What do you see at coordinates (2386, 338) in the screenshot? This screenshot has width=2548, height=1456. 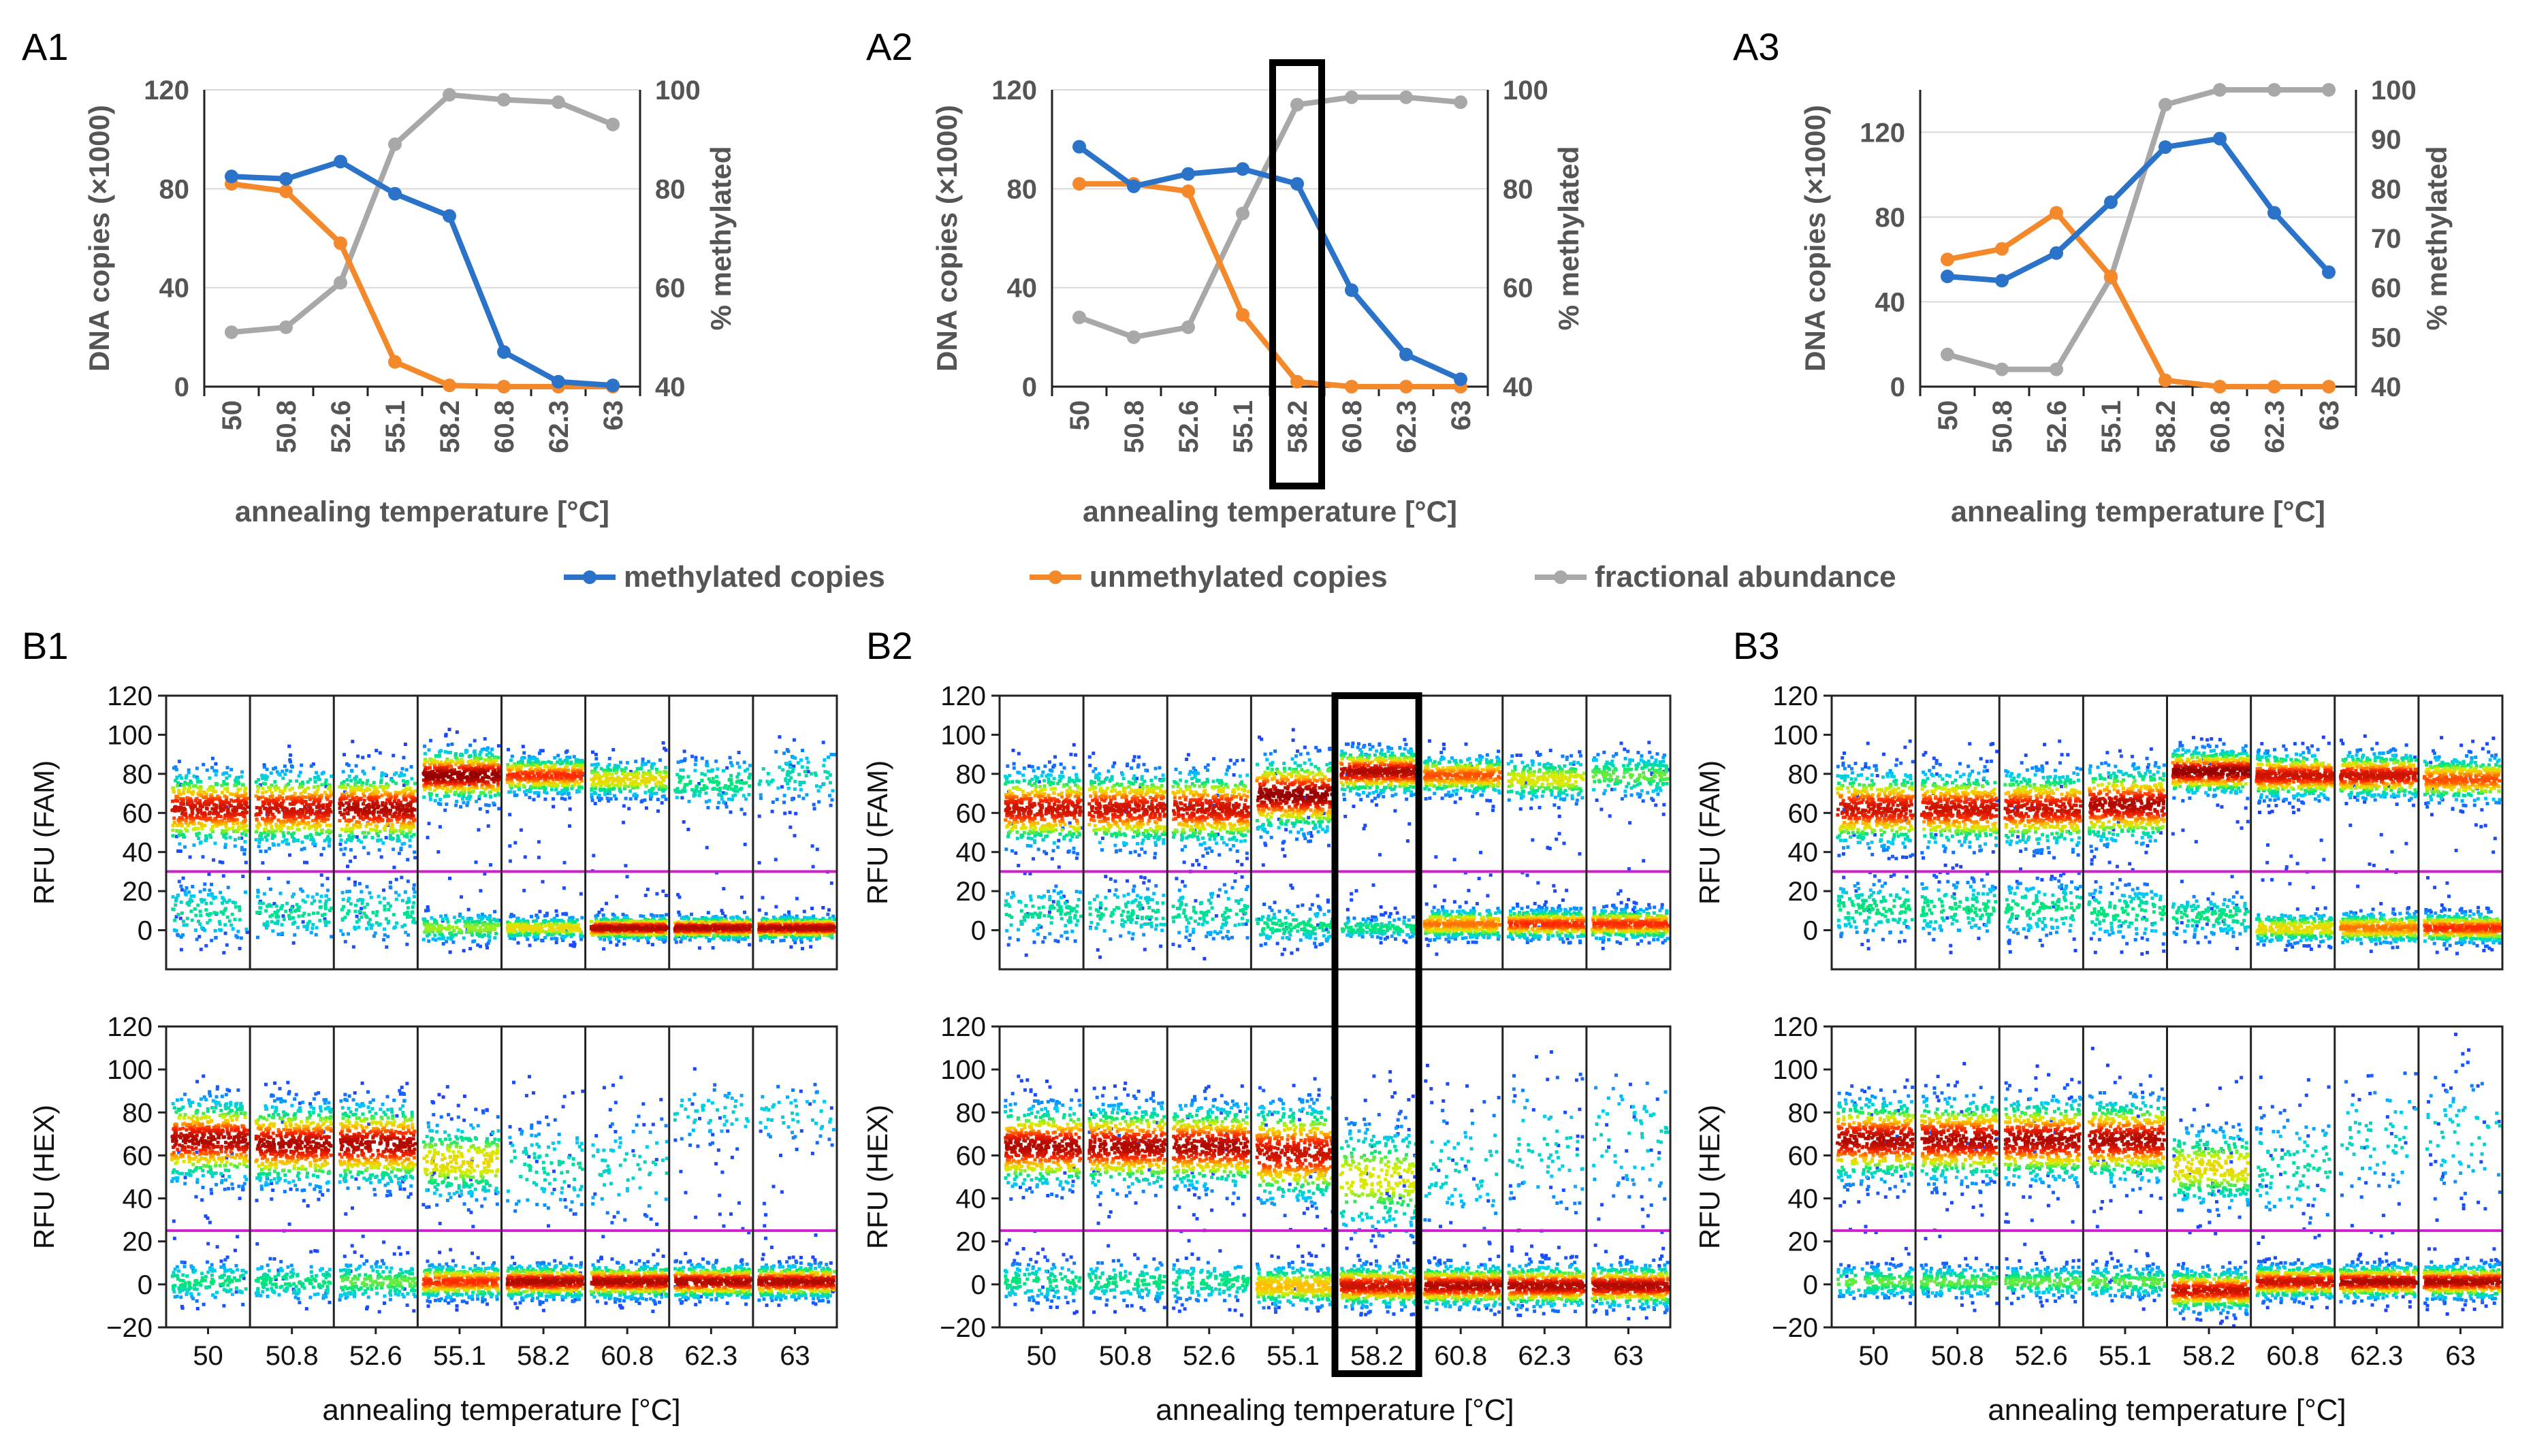 I see `y2-tick-label: 50` at bounding box center [2386, 338].